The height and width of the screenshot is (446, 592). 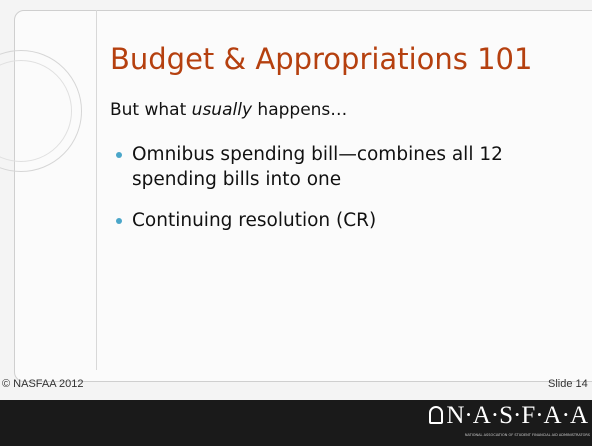 I want to click on slide-number: Slide 14, so click(x=568, y=384).